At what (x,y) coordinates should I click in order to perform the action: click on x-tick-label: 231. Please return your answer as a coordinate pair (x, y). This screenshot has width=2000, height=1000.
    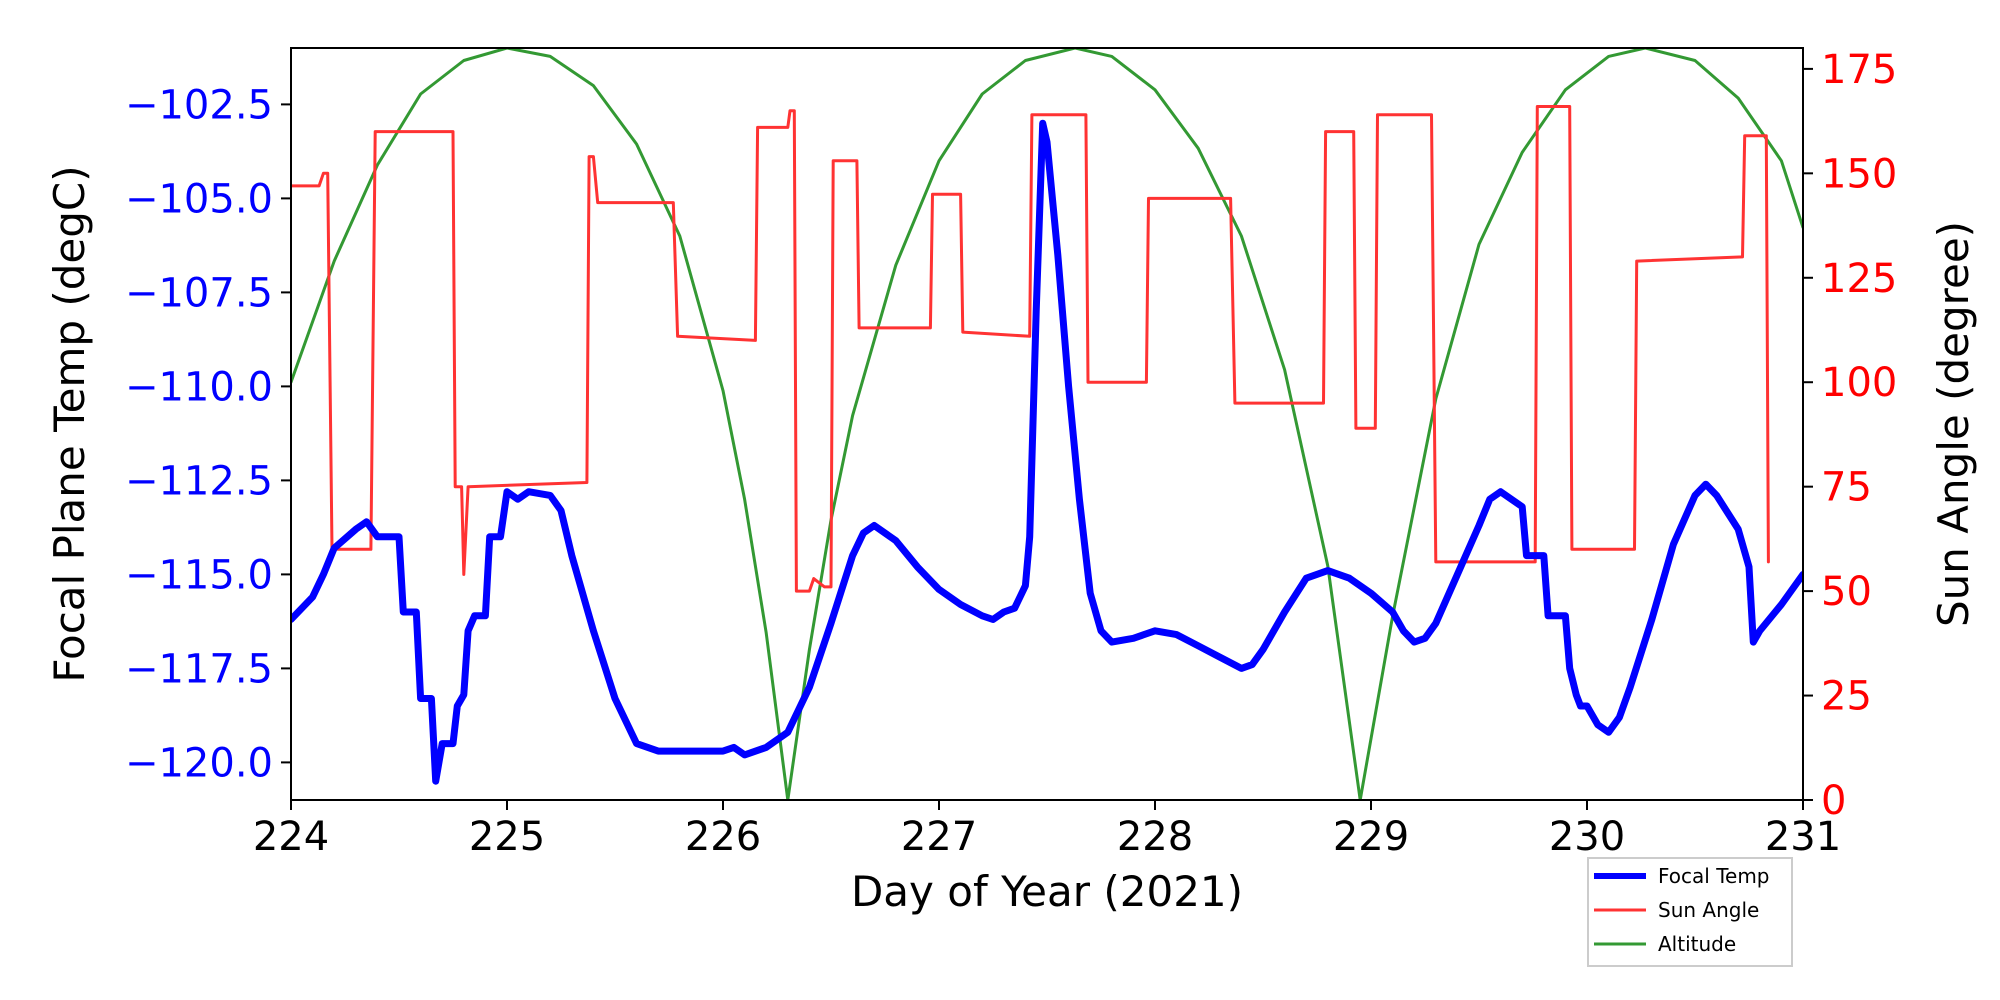
    Looking at the image, I should click on (1803, 837).